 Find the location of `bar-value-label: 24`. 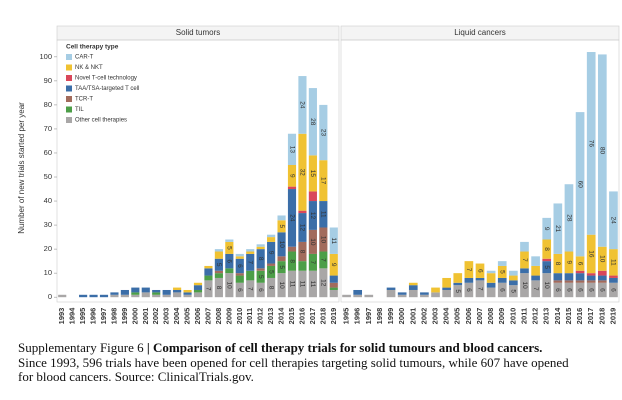

bar-value-label: 24 is located at coordinates (302, 105).